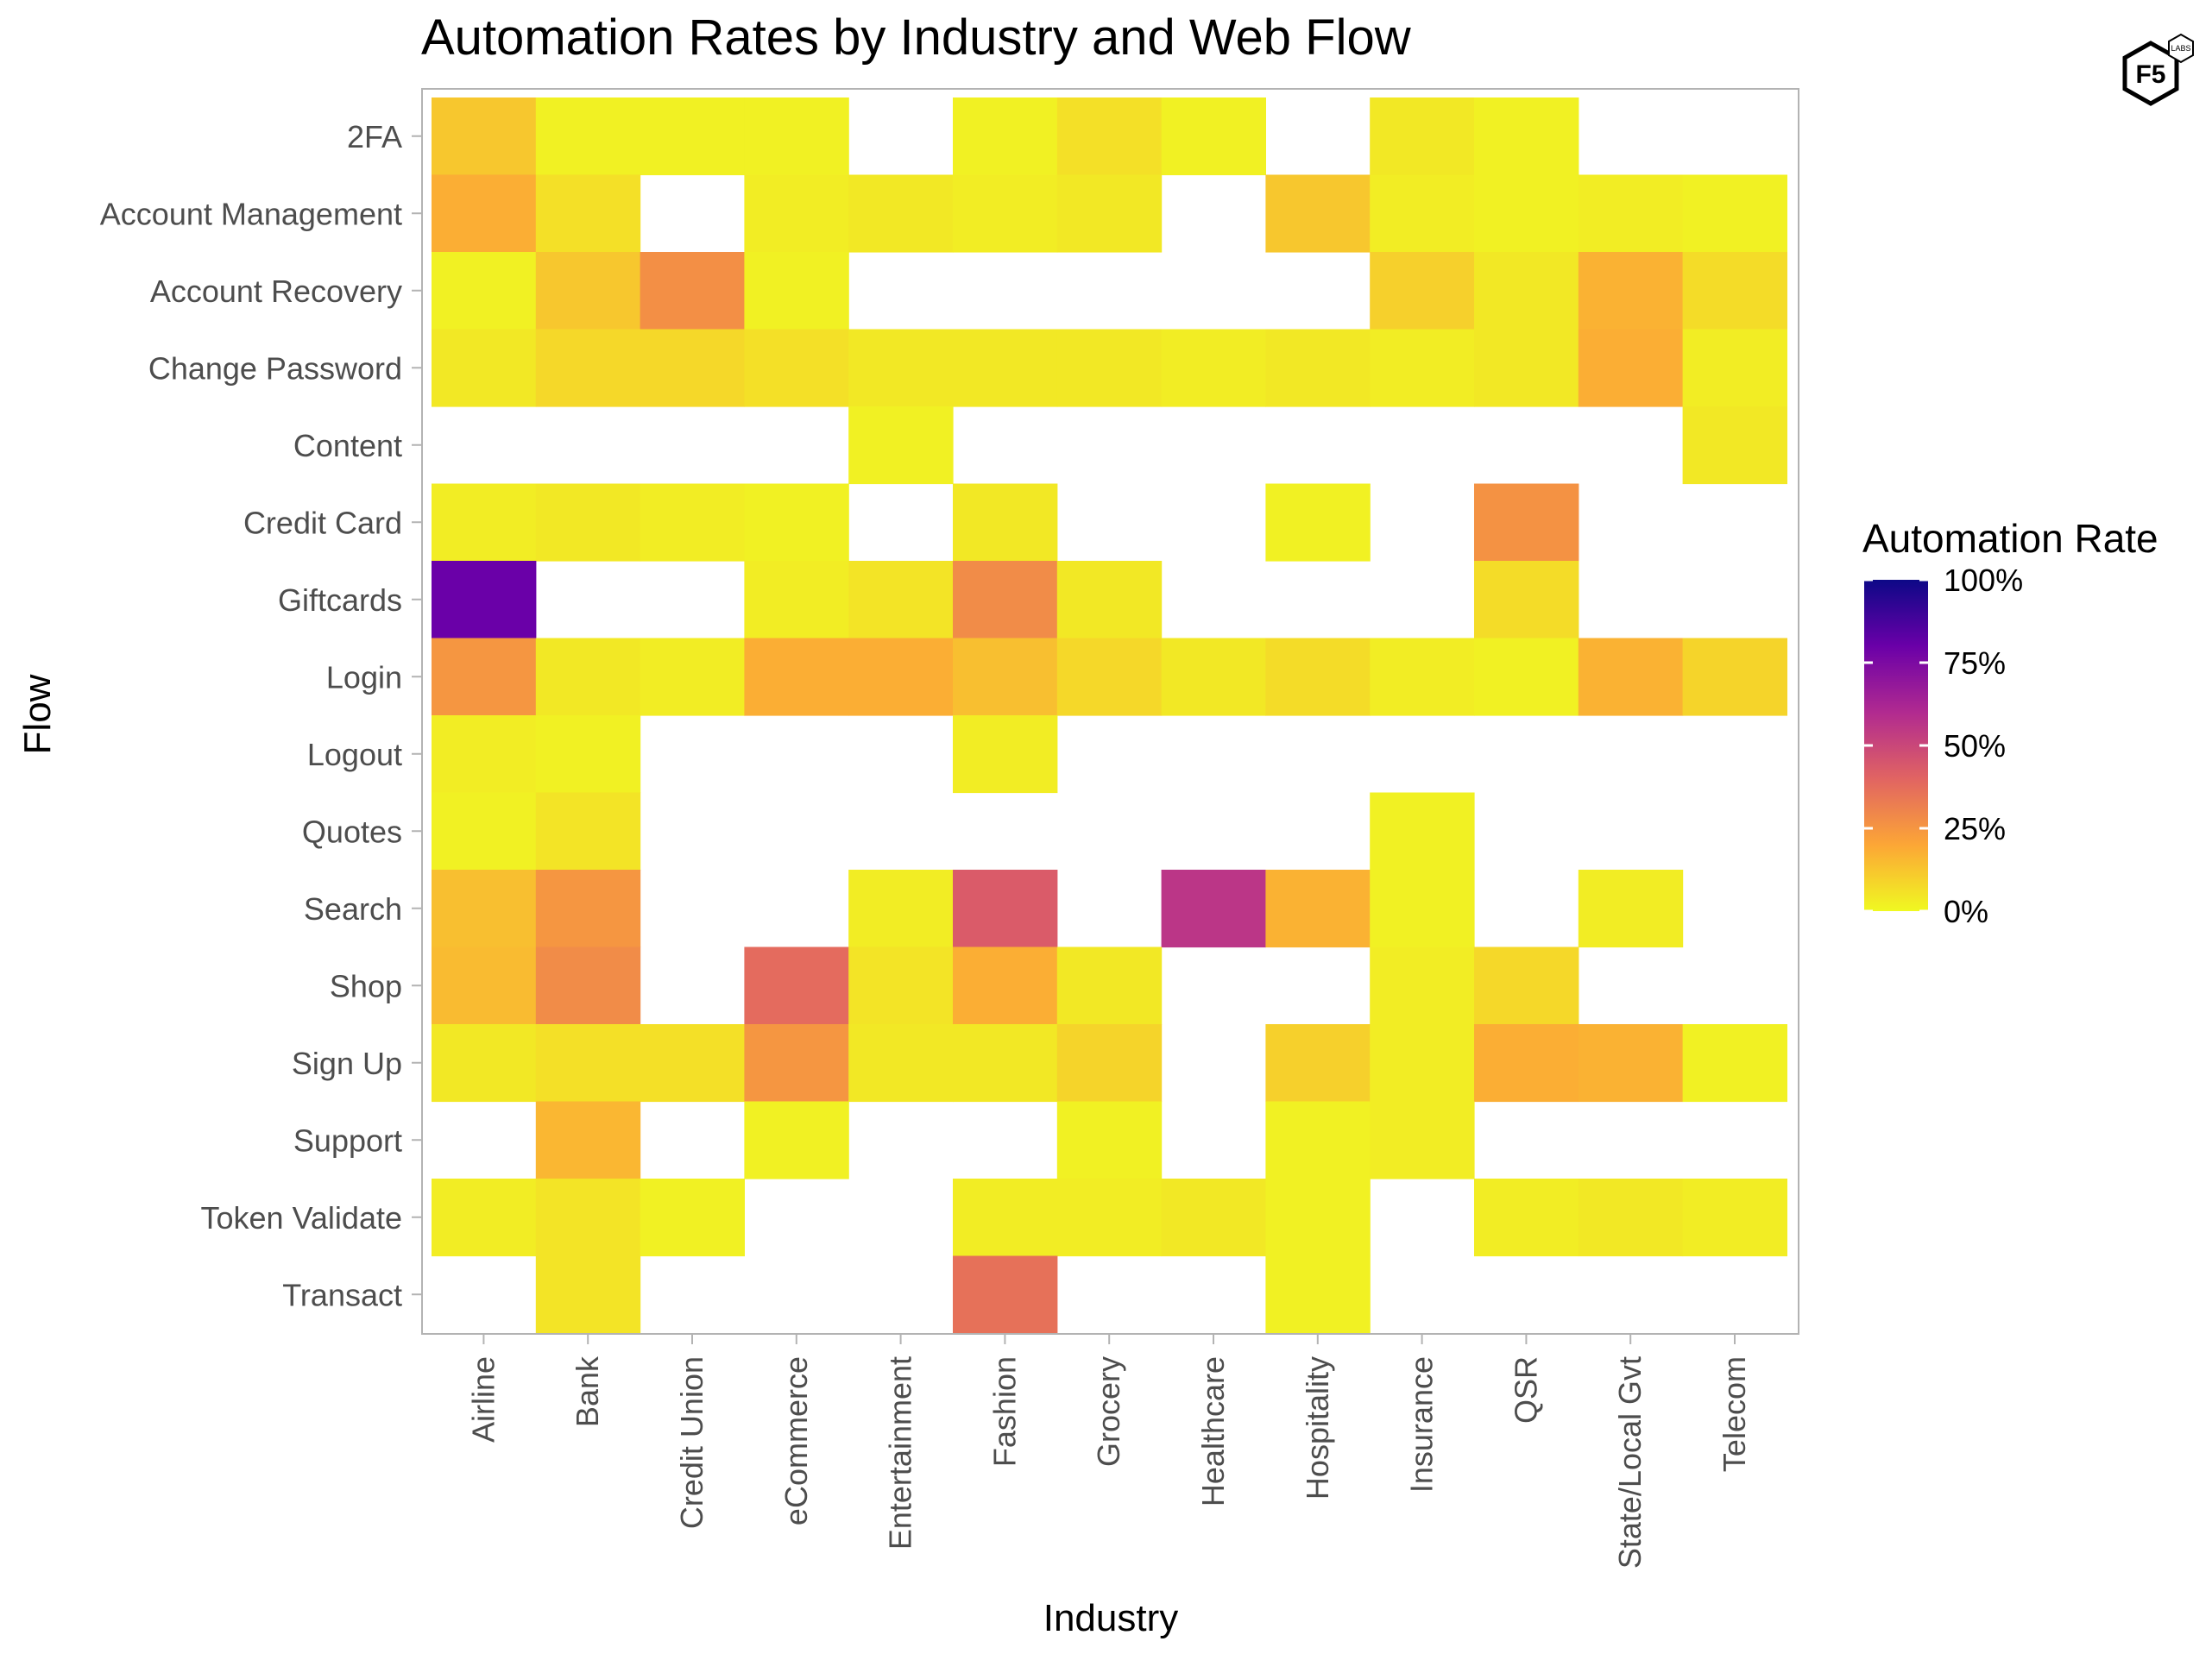  I want to click on x-tick-label: eCommerce, so click(796, 1440).